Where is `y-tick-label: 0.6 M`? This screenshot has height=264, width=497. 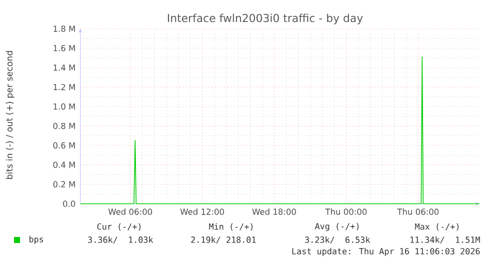
y-tick-label: 0.6 M is located at coordinates (64, 145).